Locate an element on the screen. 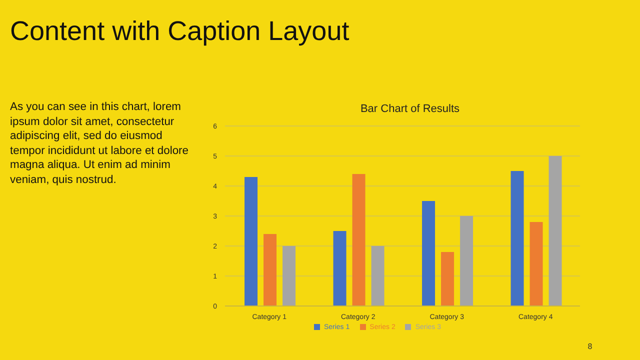  chart-title: Bar Chart of Results is located at coordinates (410, 109).